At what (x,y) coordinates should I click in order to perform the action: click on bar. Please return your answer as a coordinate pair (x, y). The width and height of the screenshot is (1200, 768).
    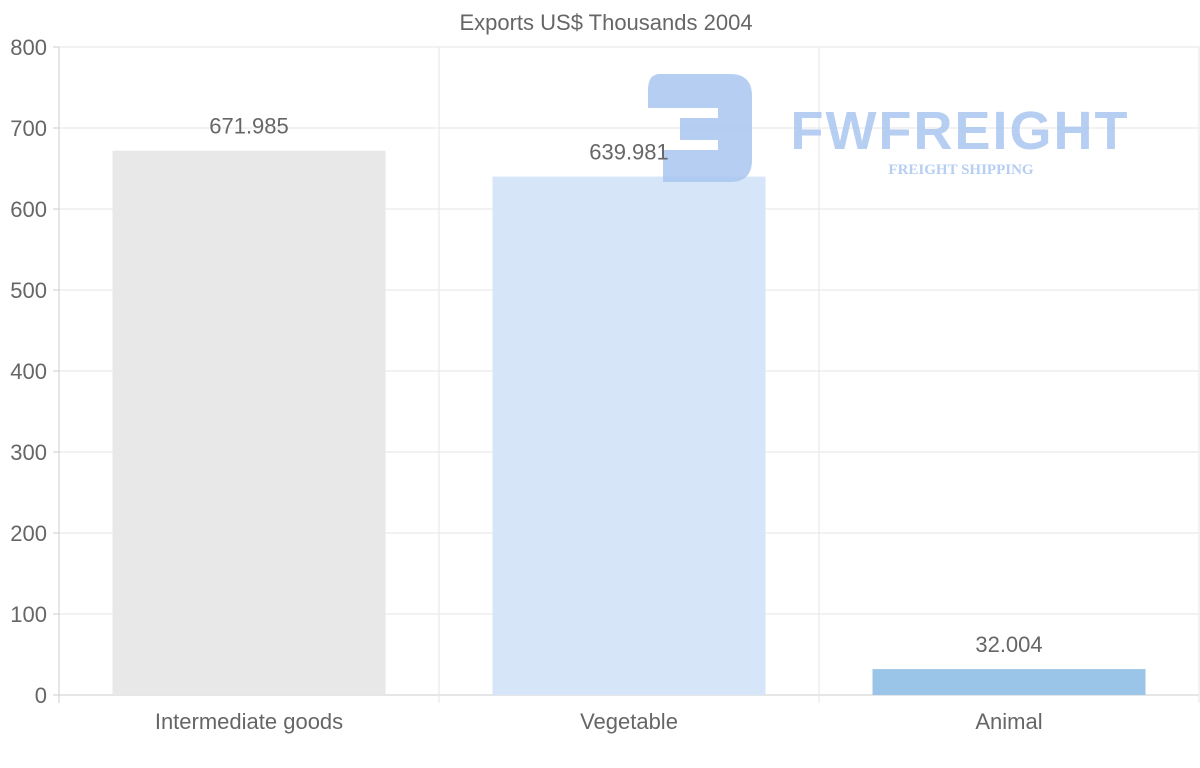
    Looking at the image, I should click on (1009, 682).